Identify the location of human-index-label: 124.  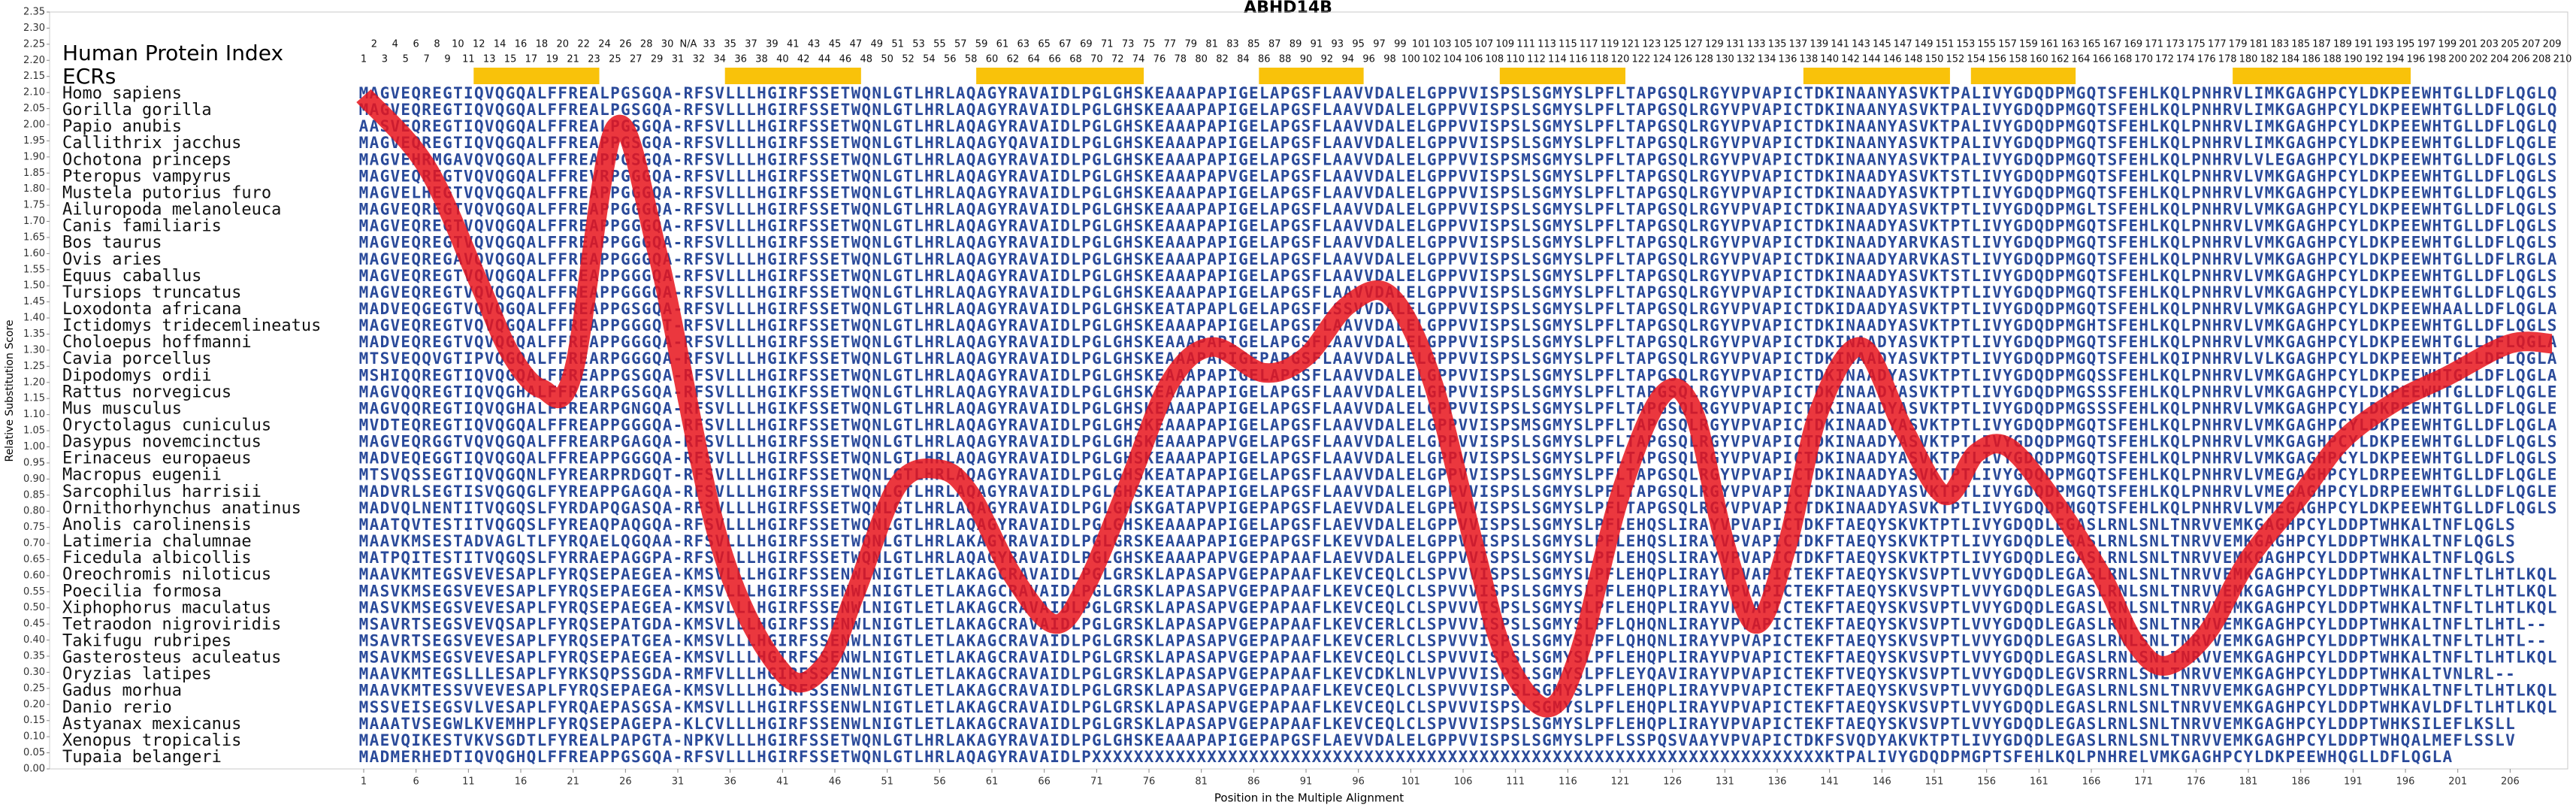
(1662, 59).